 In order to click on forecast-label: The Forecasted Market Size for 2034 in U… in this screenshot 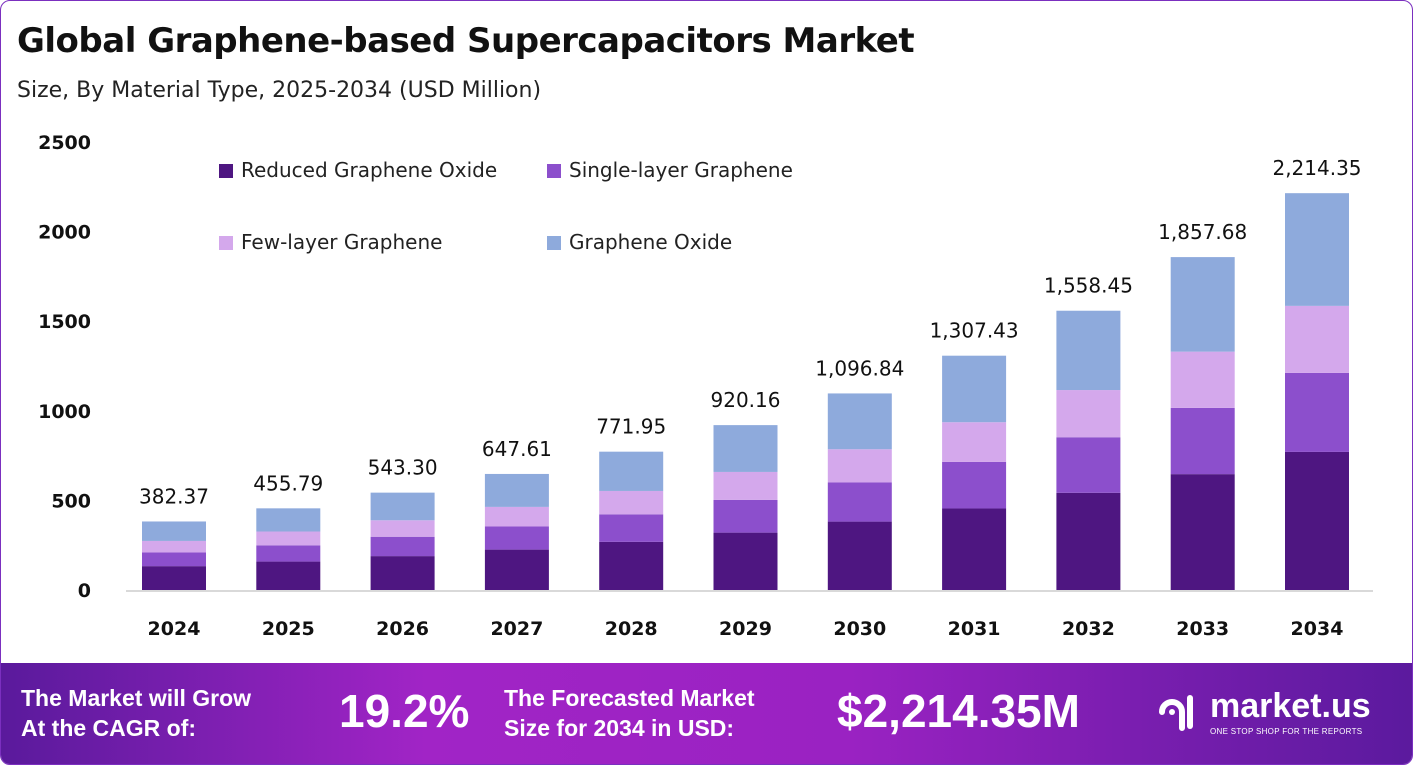, I will do `click(629, 713)`.